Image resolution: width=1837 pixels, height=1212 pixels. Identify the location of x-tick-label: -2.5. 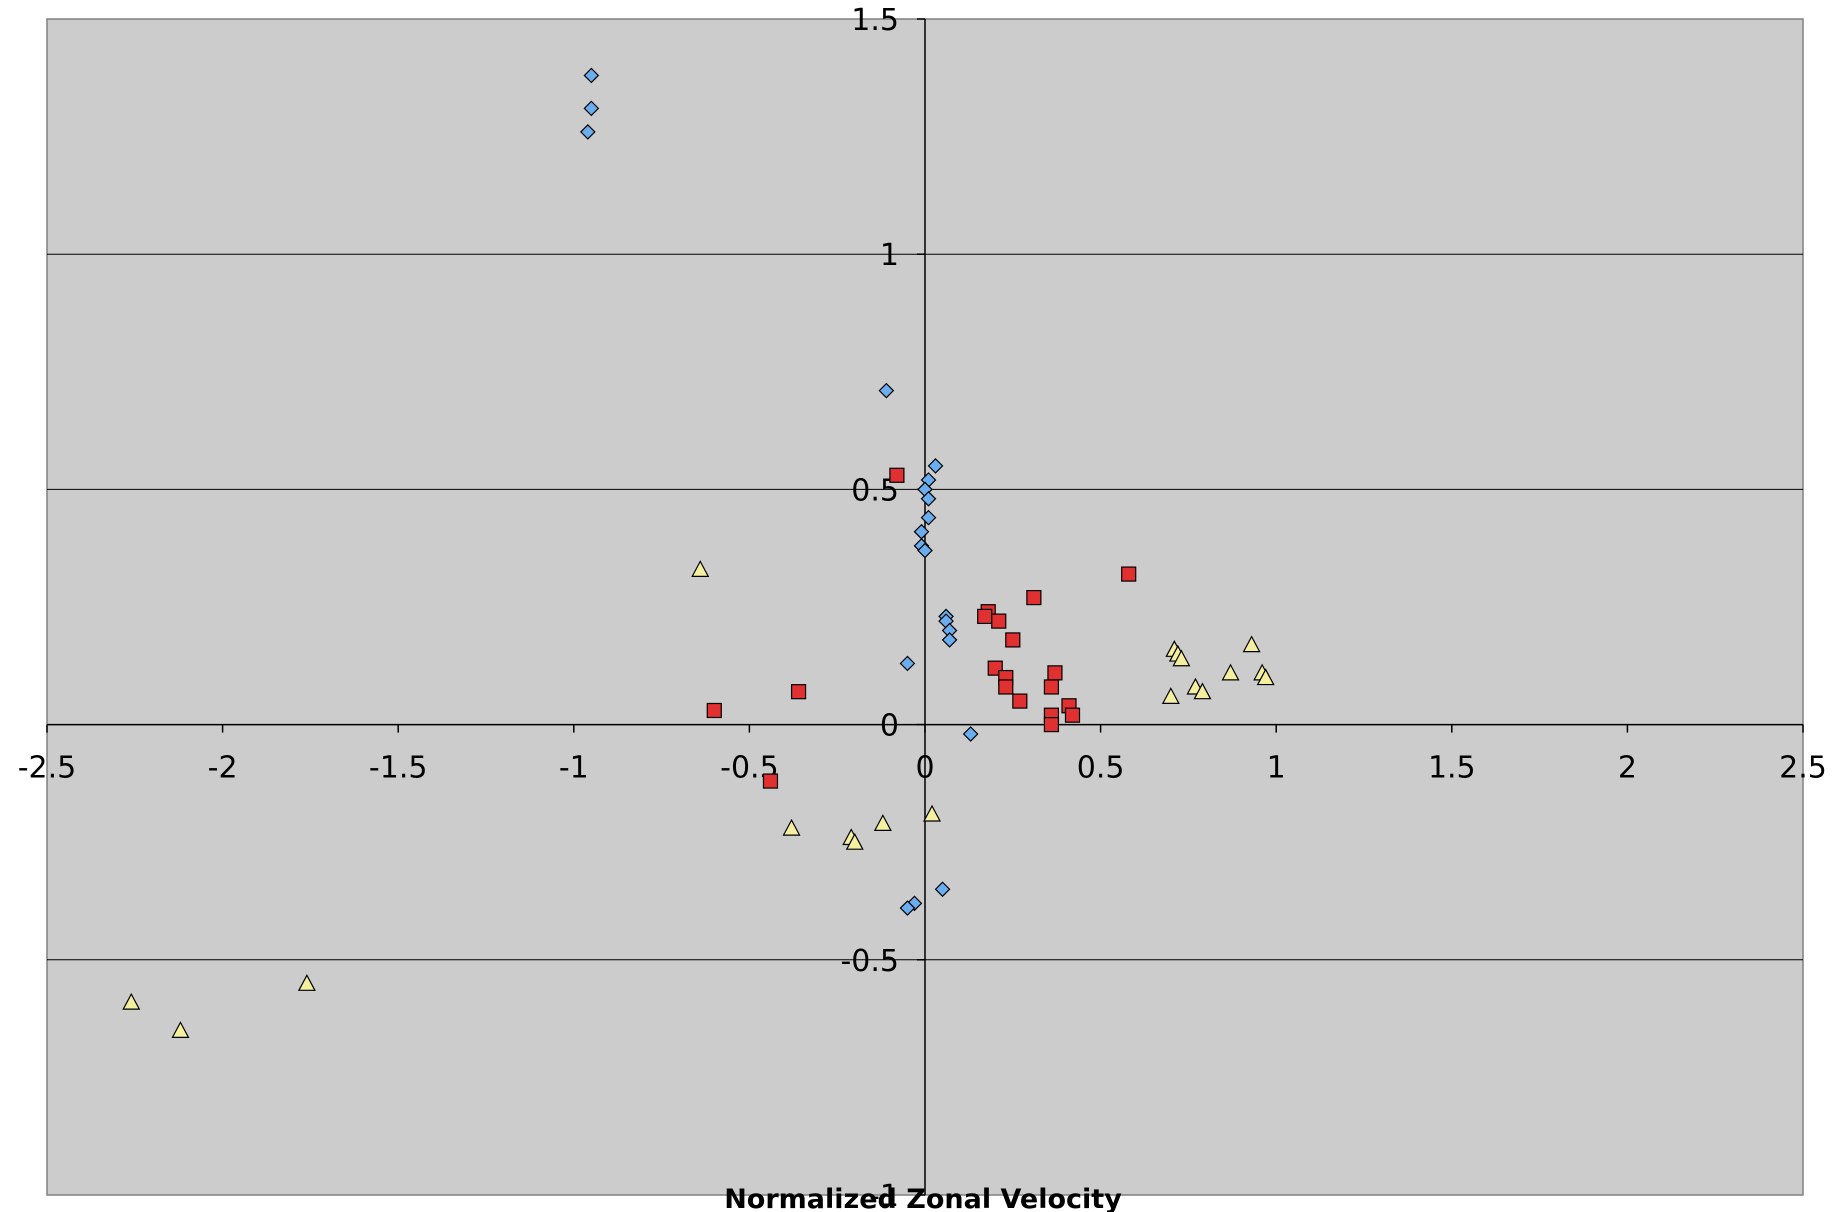
(47, 768).